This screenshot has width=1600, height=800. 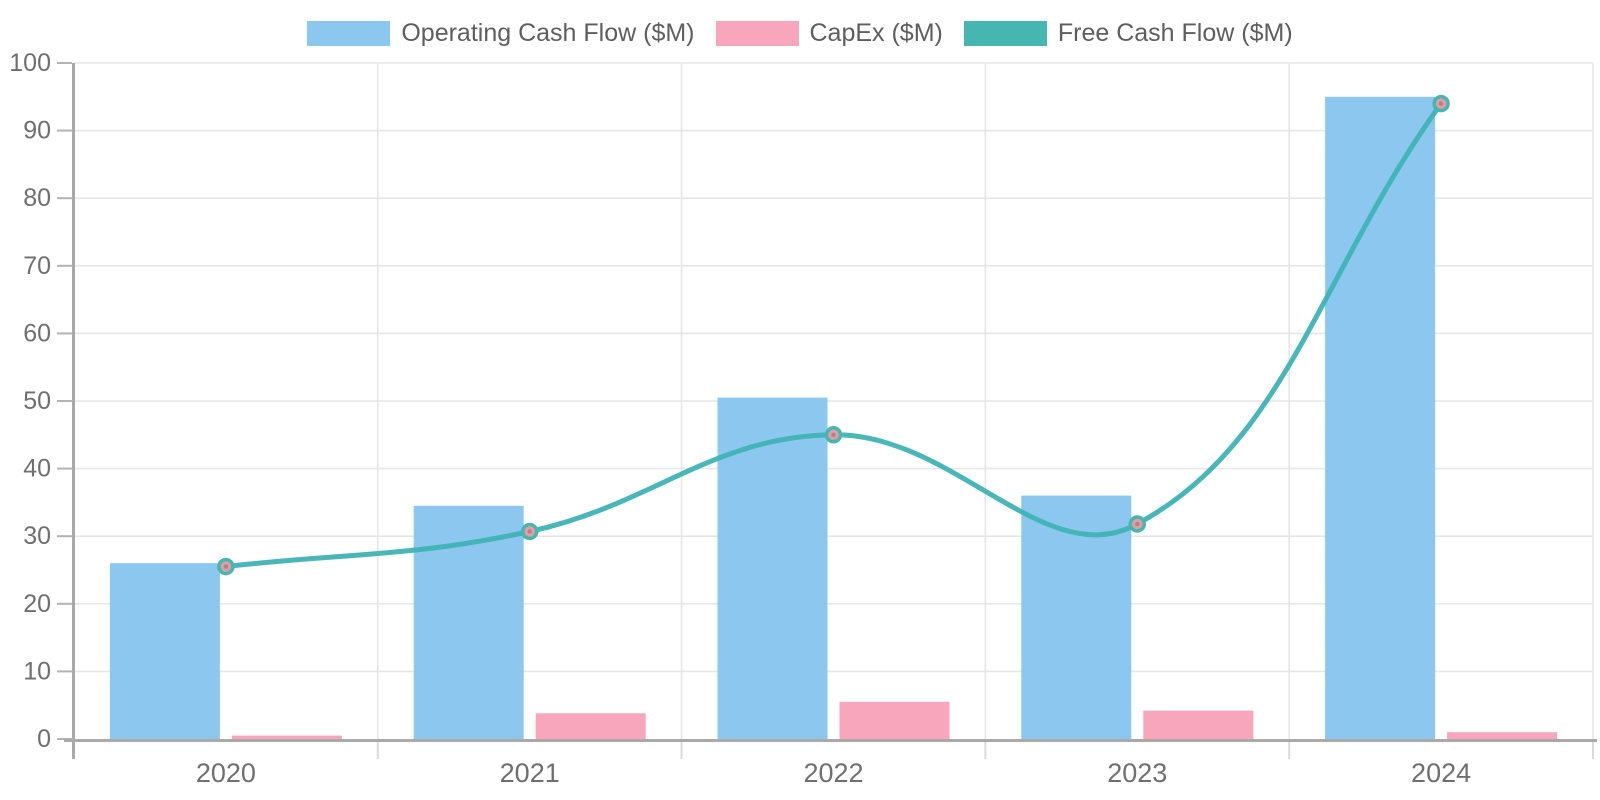 What do you see at coordinates (37, 671) in the screenshot?
I see `y-tick-label: 10` at bounding box center [37, 671].